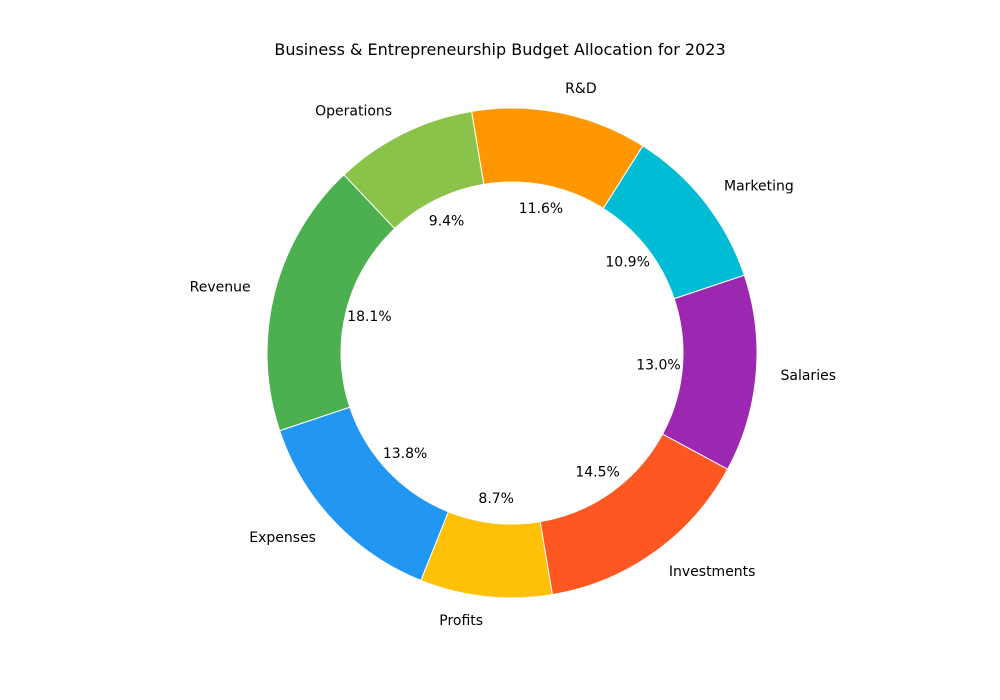 The width and height of the screenshot is (1000, 700). What do you see at coordinates (369, 317) in the screenshot?
I see `slice-pct-revenue: 18.1%` at bounding box center [369, 317].